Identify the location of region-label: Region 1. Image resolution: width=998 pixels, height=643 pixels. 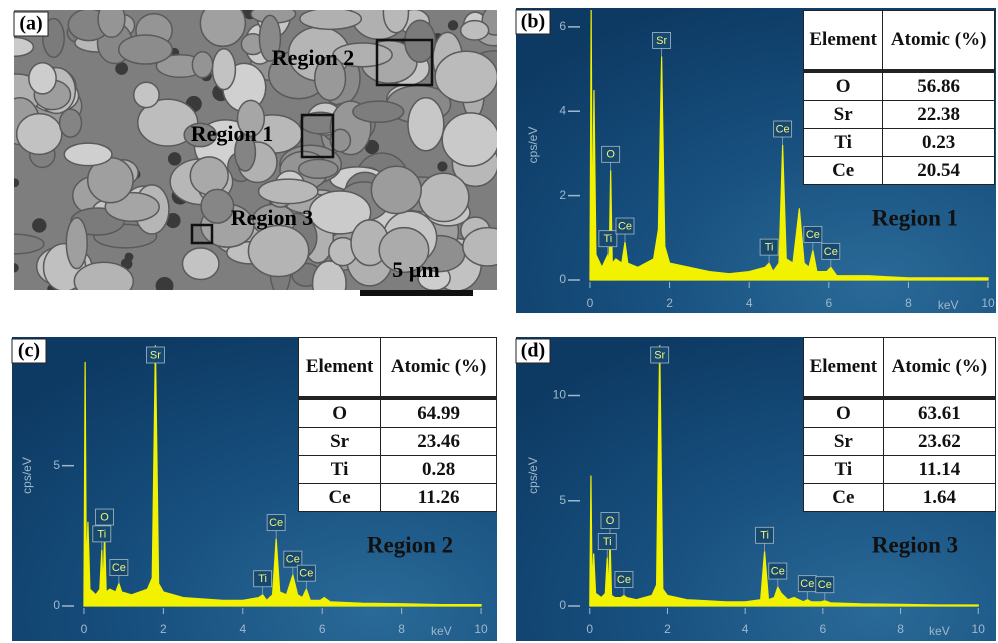
(232, 133).